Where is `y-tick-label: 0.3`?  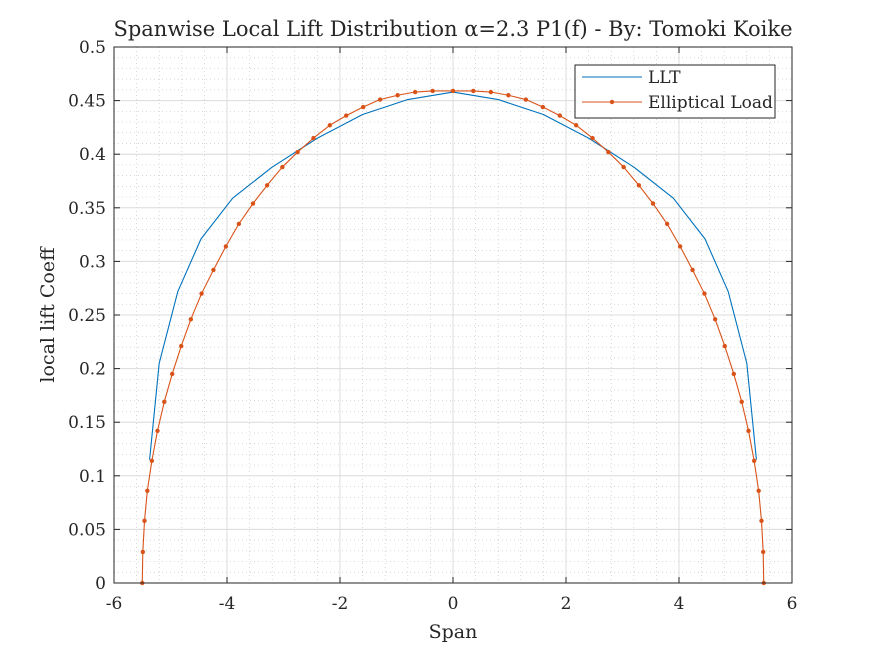 y-tick-label: 0.3 is located at coordinates (92, 262).